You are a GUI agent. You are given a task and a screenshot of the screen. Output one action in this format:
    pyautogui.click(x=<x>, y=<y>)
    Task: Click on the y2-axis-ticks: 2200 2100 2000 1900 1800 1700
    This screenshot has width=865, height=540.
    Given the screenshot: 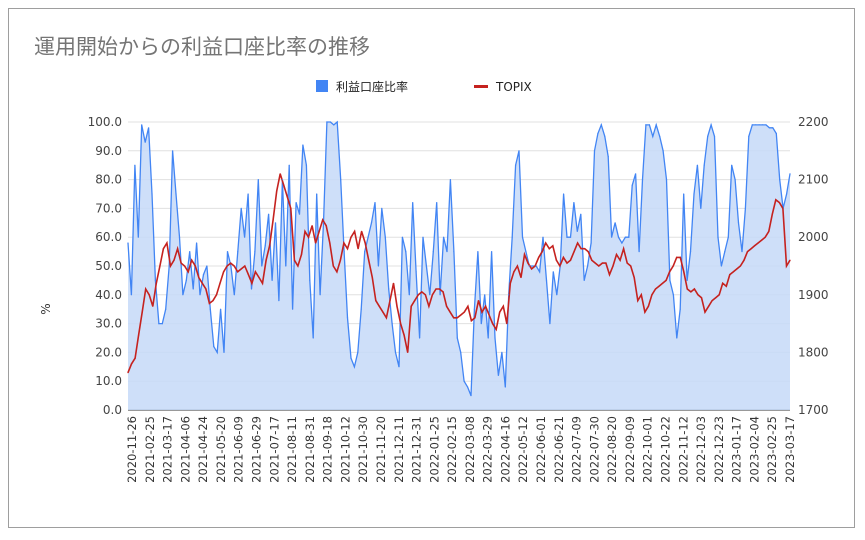 What is the action you would take?
    pyautogui.click(x=813, y=266)
    